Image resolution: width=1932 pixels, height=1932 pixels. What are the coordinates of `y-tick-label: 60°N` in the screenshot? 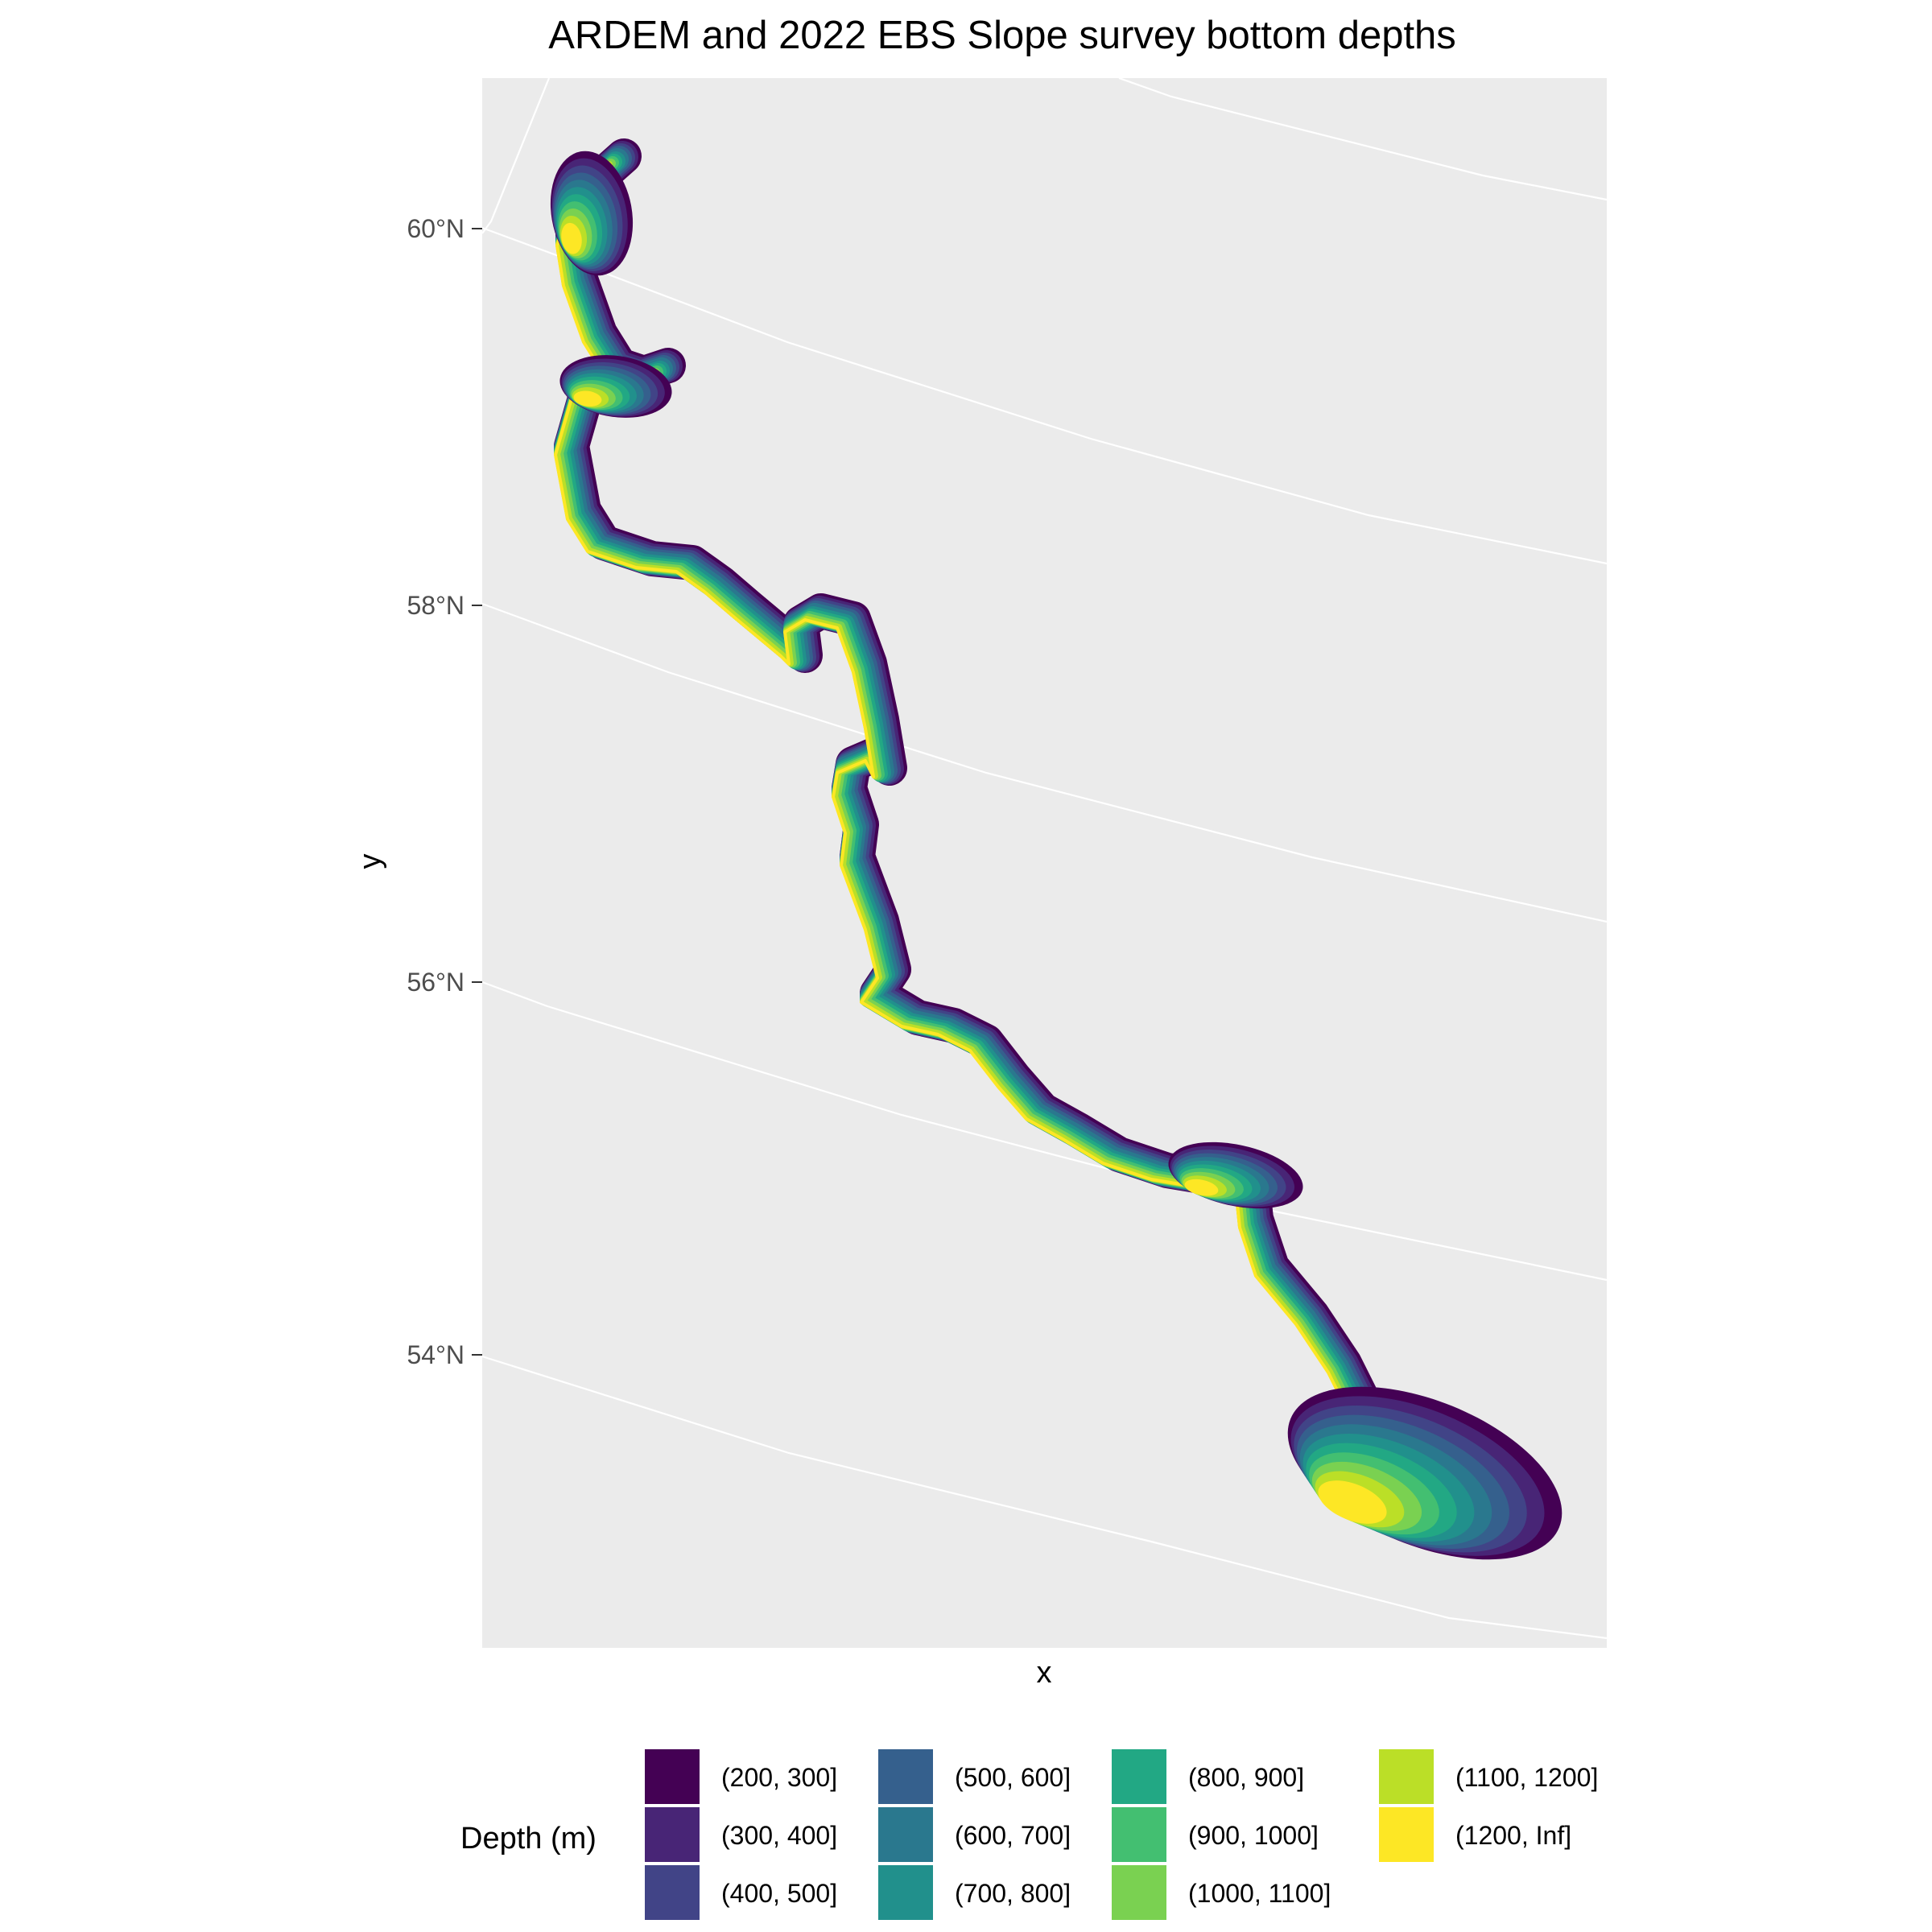 It's located at (436, 228).